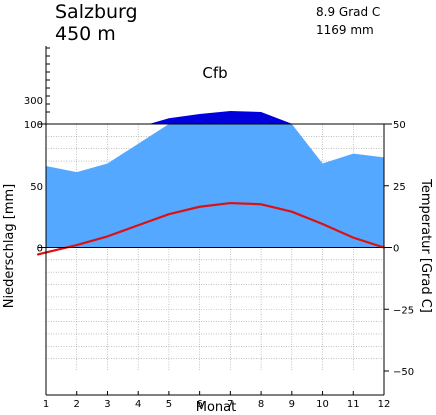 Image resolution: width=436 pixels, height=415 pixels. Describe the element at coordinates (261, 404) in the screenshot. I see `x-tick-label: 8` at that location.